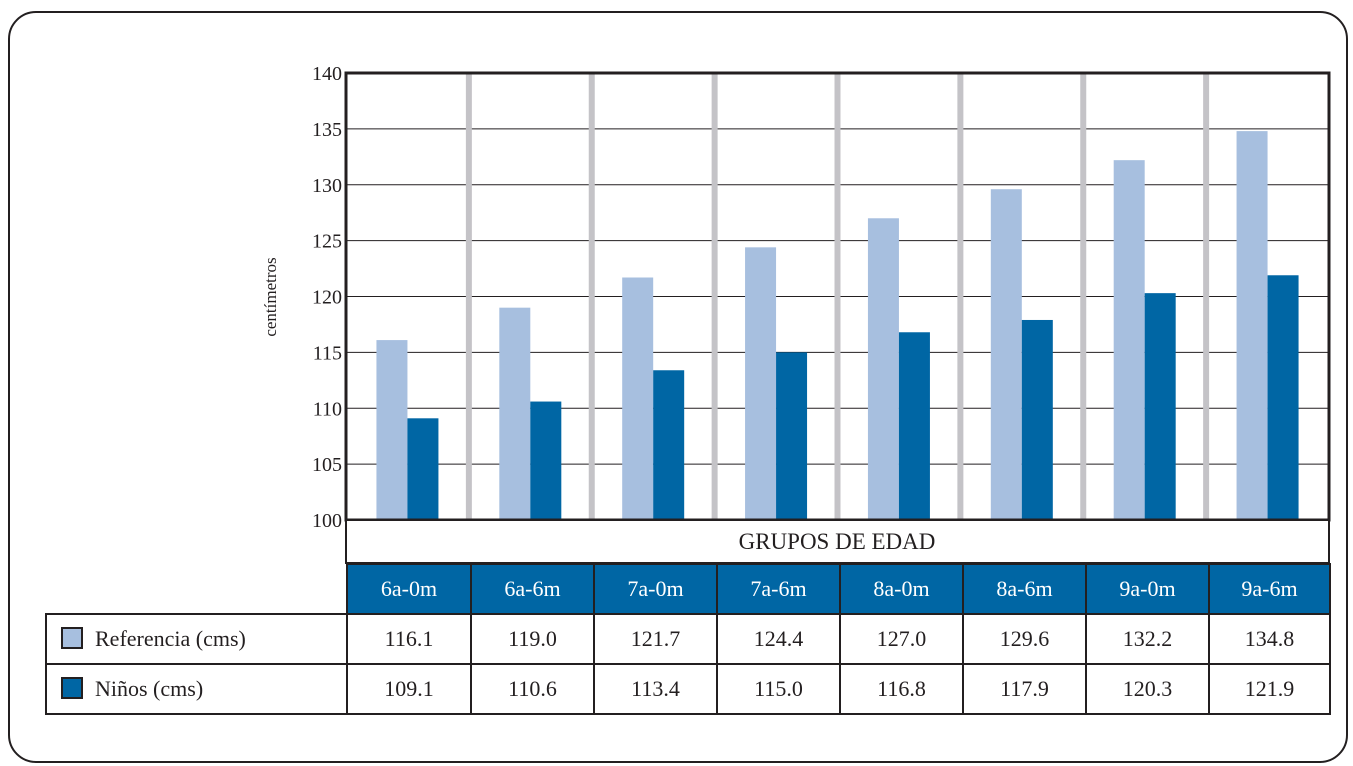 This screenshot has height=766, width=1353. What do you see at coordinates (778, 589) in the screenshot?
I see `category-header: 7a-6m` at bounding box center [778, 589].